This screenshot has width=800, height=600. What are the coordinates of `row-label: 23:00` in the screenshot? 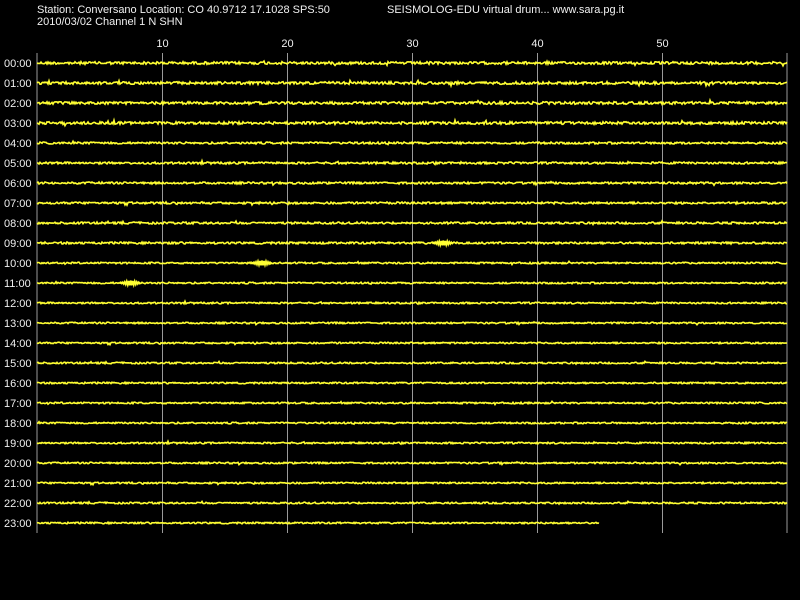 It's located at (18, 524).